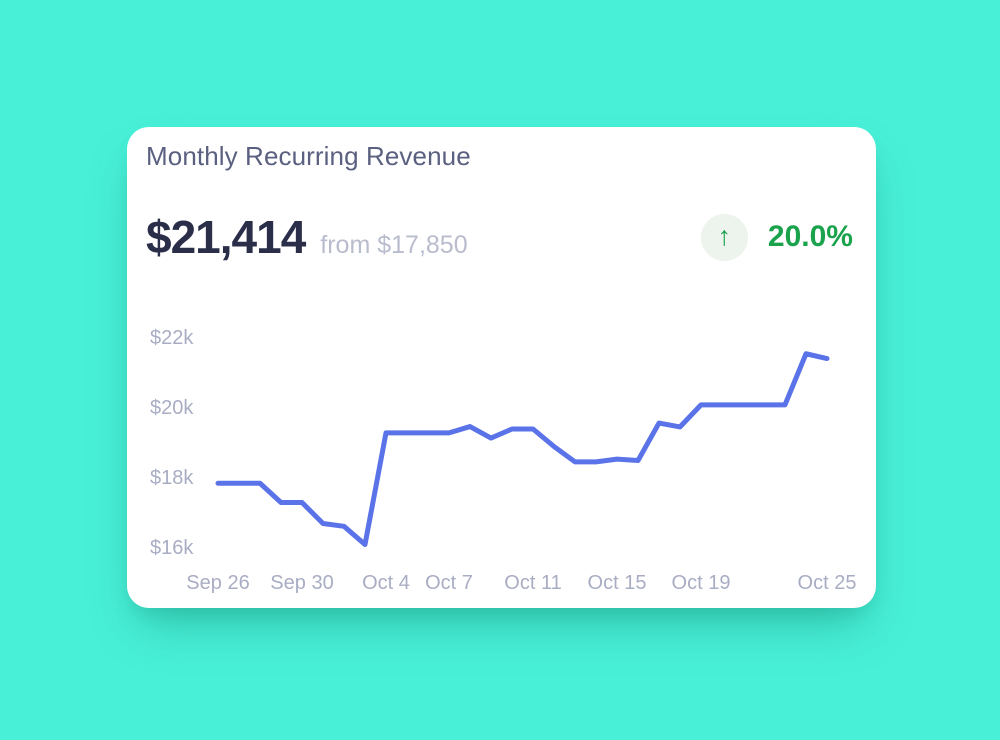  What do you see at coordinates (172, 548) in the screenshot?
I see `y-axis-tick-label: $16k` at bounding box center [172, 548].